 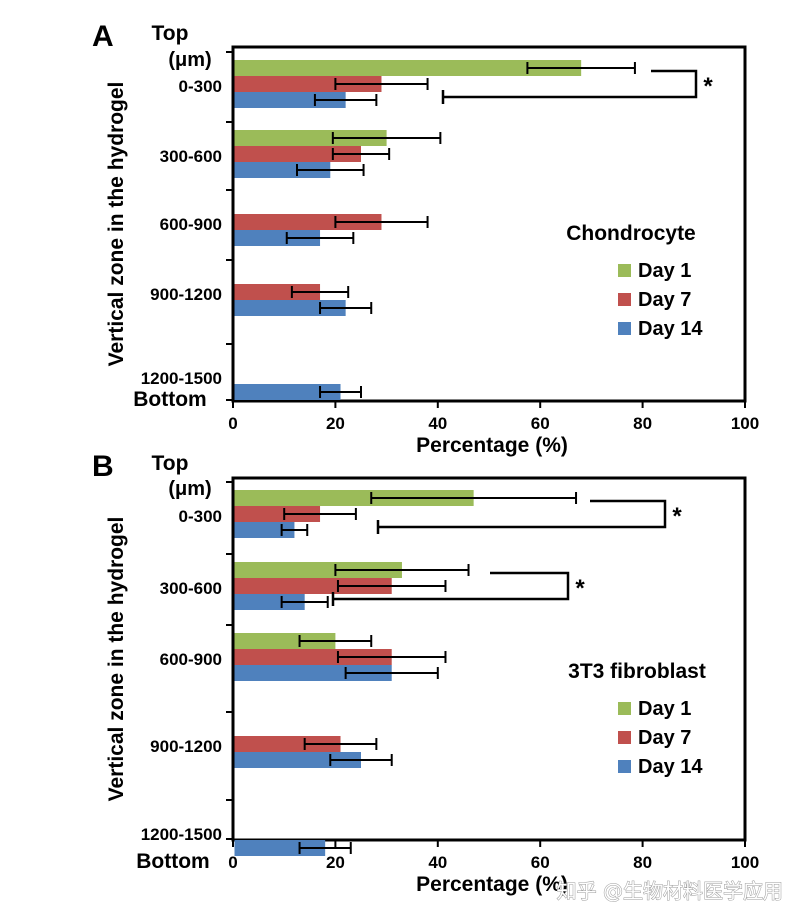 I want to click on panel-b-category-label: 300-600, so click(x=191, y=588).